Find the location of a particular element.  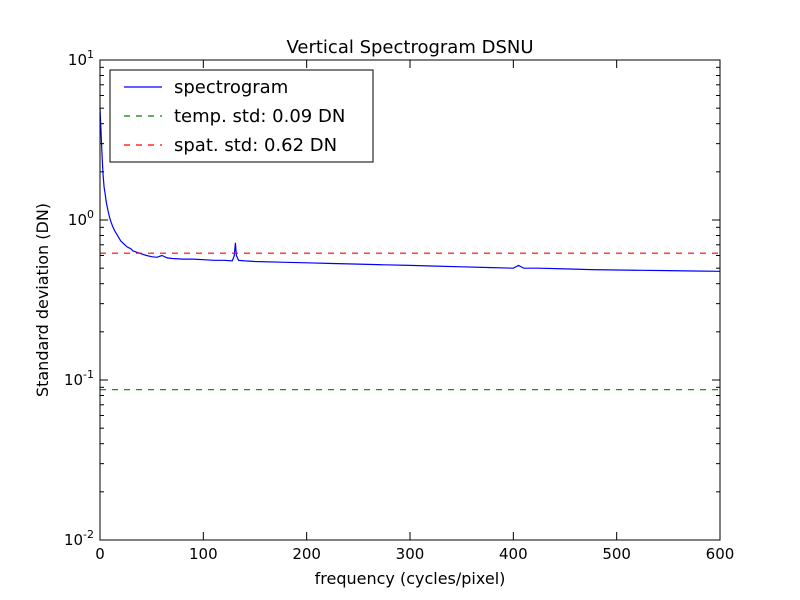

x-tick-label: 400 is located at coordinates (513, 554).